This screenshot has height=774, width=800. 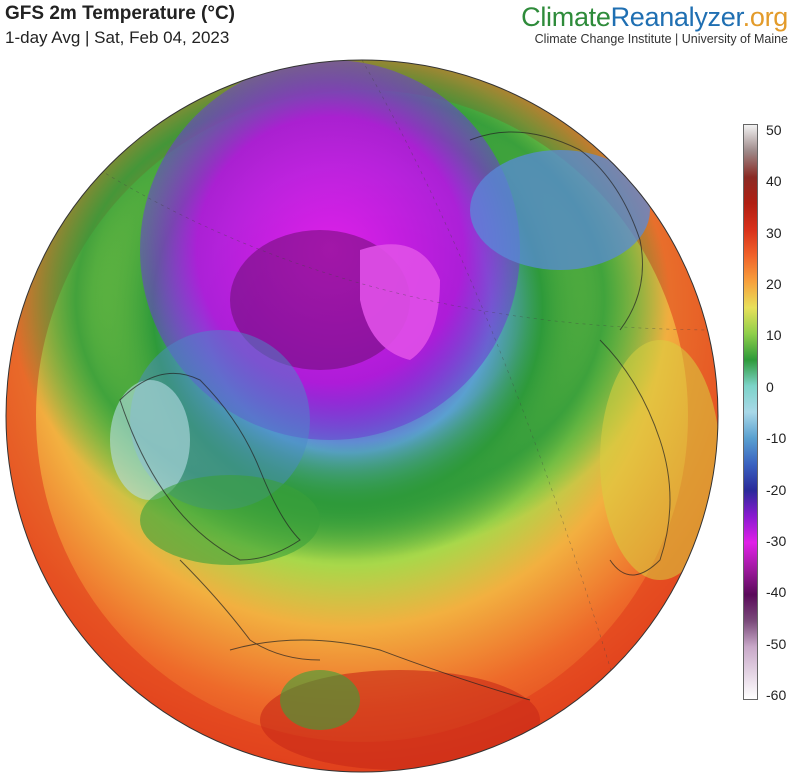 What do you see at coordinates (750, 412) in the screenshot?
I see `temperature-colorbar` at bounding box center [750, 412].